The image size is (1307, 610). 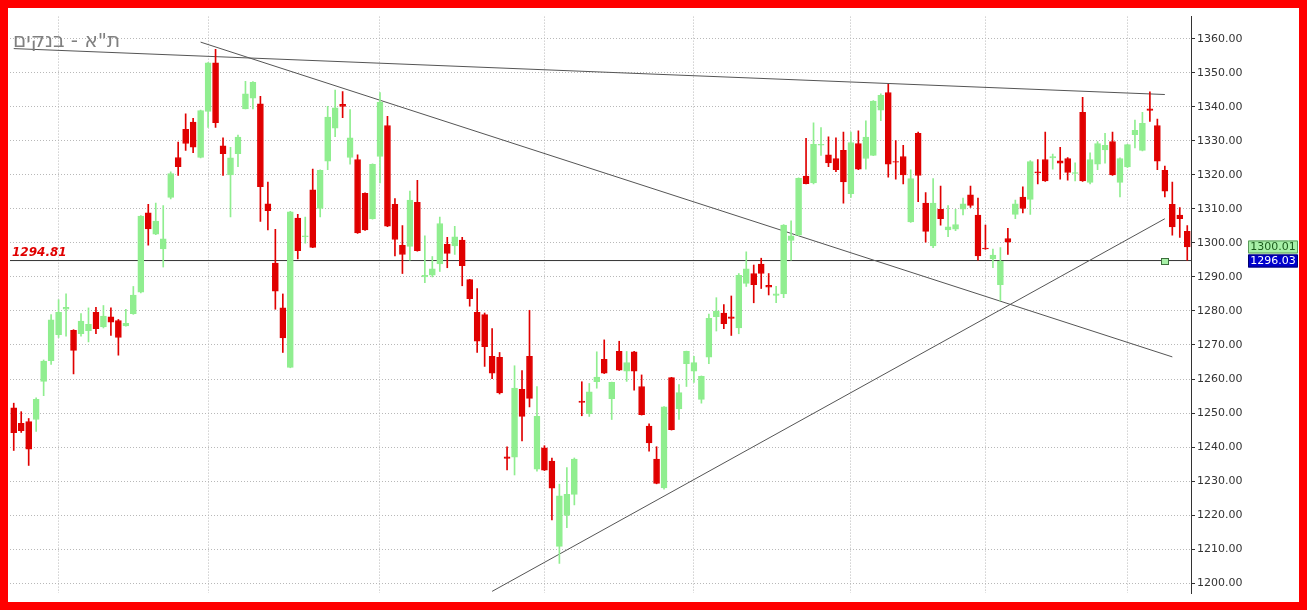 What do you see at coordinates (1273, 261) in the screenshot?
I see `text: 1296.03` at bounding box center [1273, 261].